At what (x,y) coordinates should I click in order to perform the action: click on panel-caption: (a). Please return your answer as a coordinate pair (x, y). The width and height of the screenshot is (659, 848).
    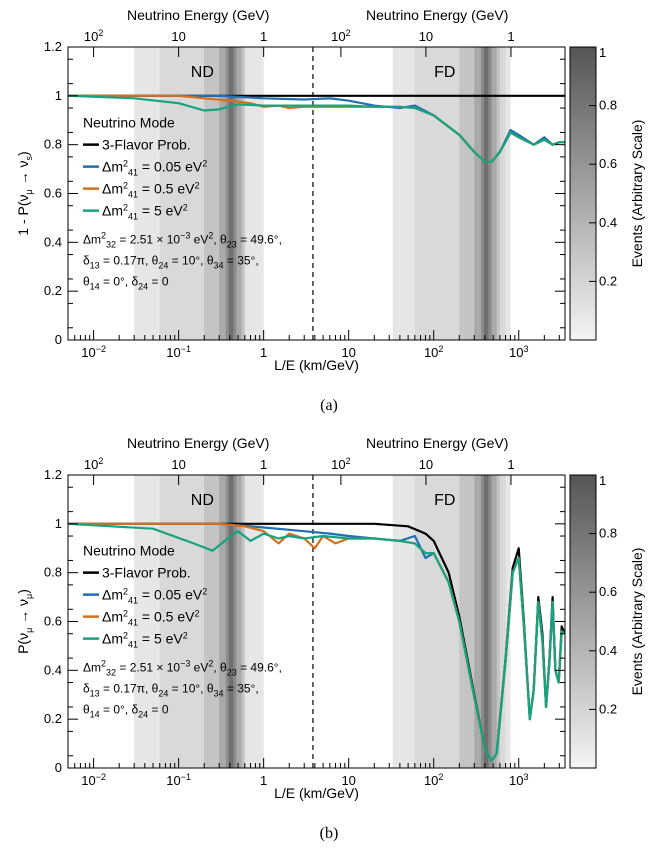
    Looking at the image, I should click on (329, 405).